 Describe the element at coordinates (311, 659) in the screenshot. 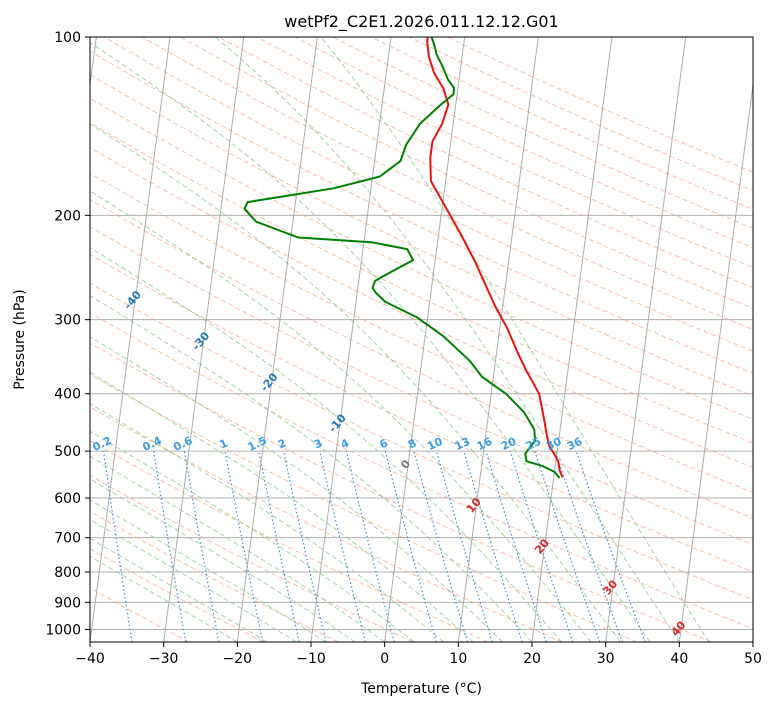

I see `x-tick-label: −10` at that location.